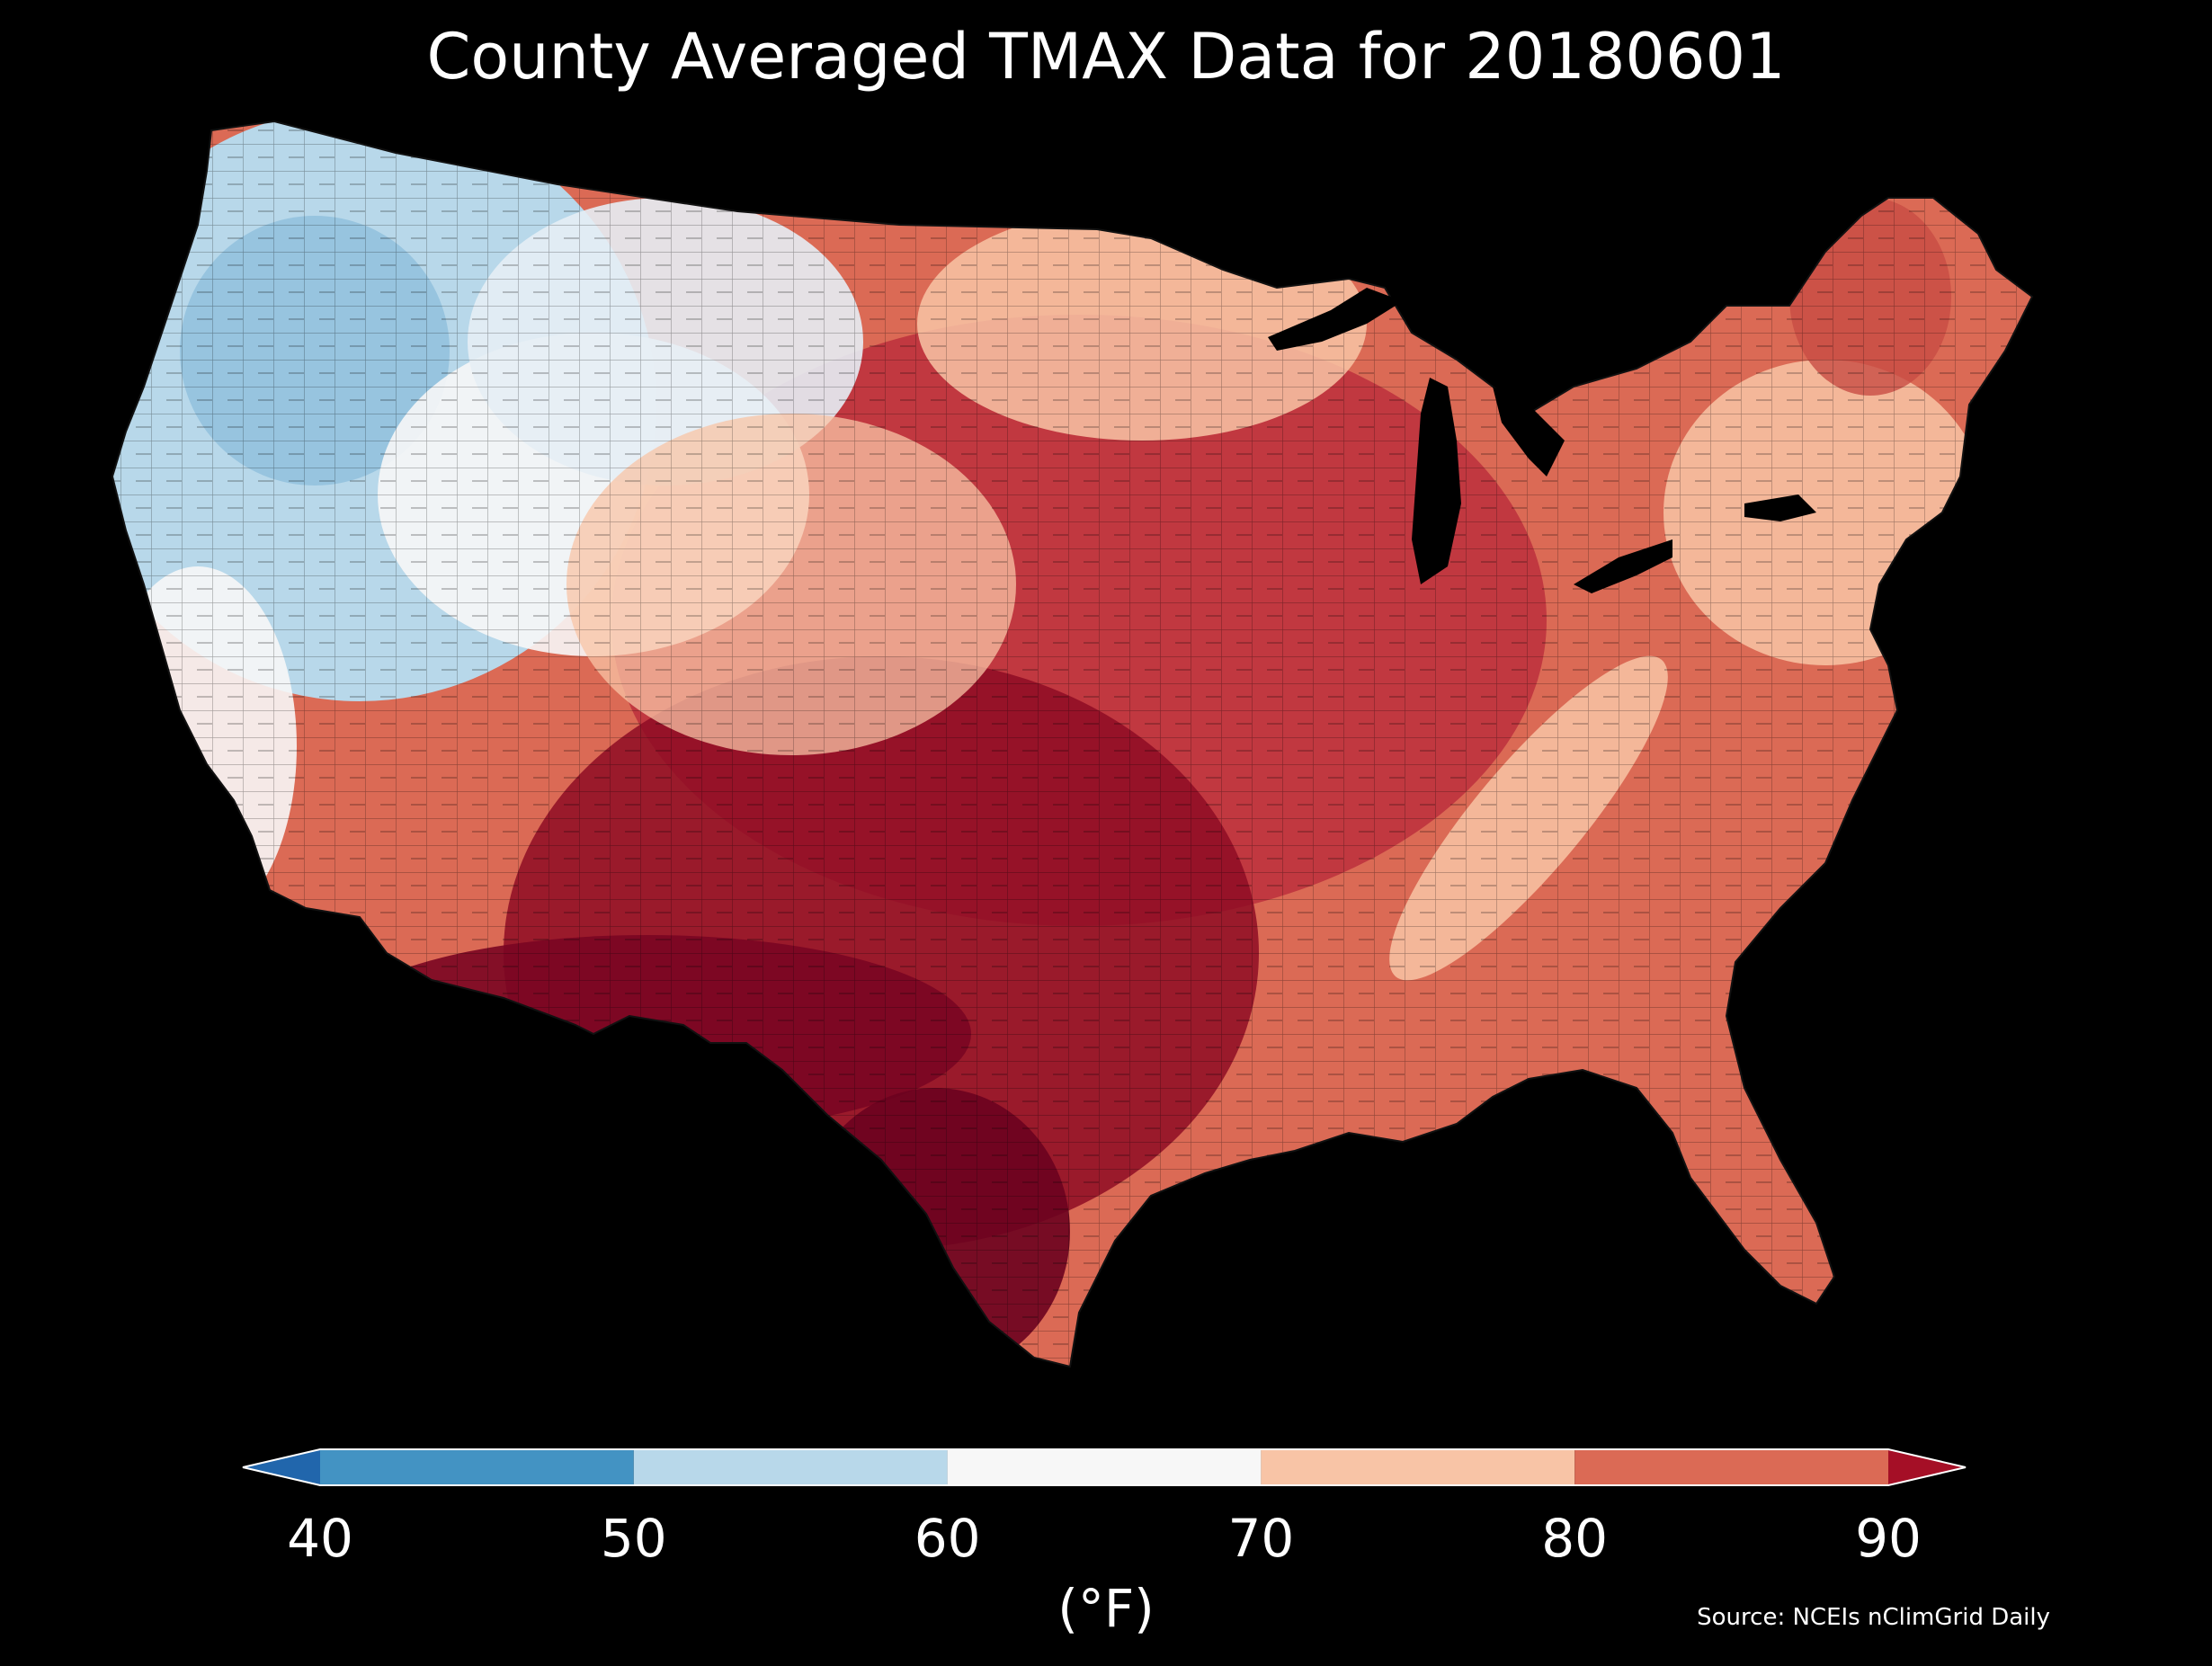 Image resolution: width=2212 pixels, height=1666 pixels. I want to click on colorbar-tick-label: 70, so click(1261, 1538).